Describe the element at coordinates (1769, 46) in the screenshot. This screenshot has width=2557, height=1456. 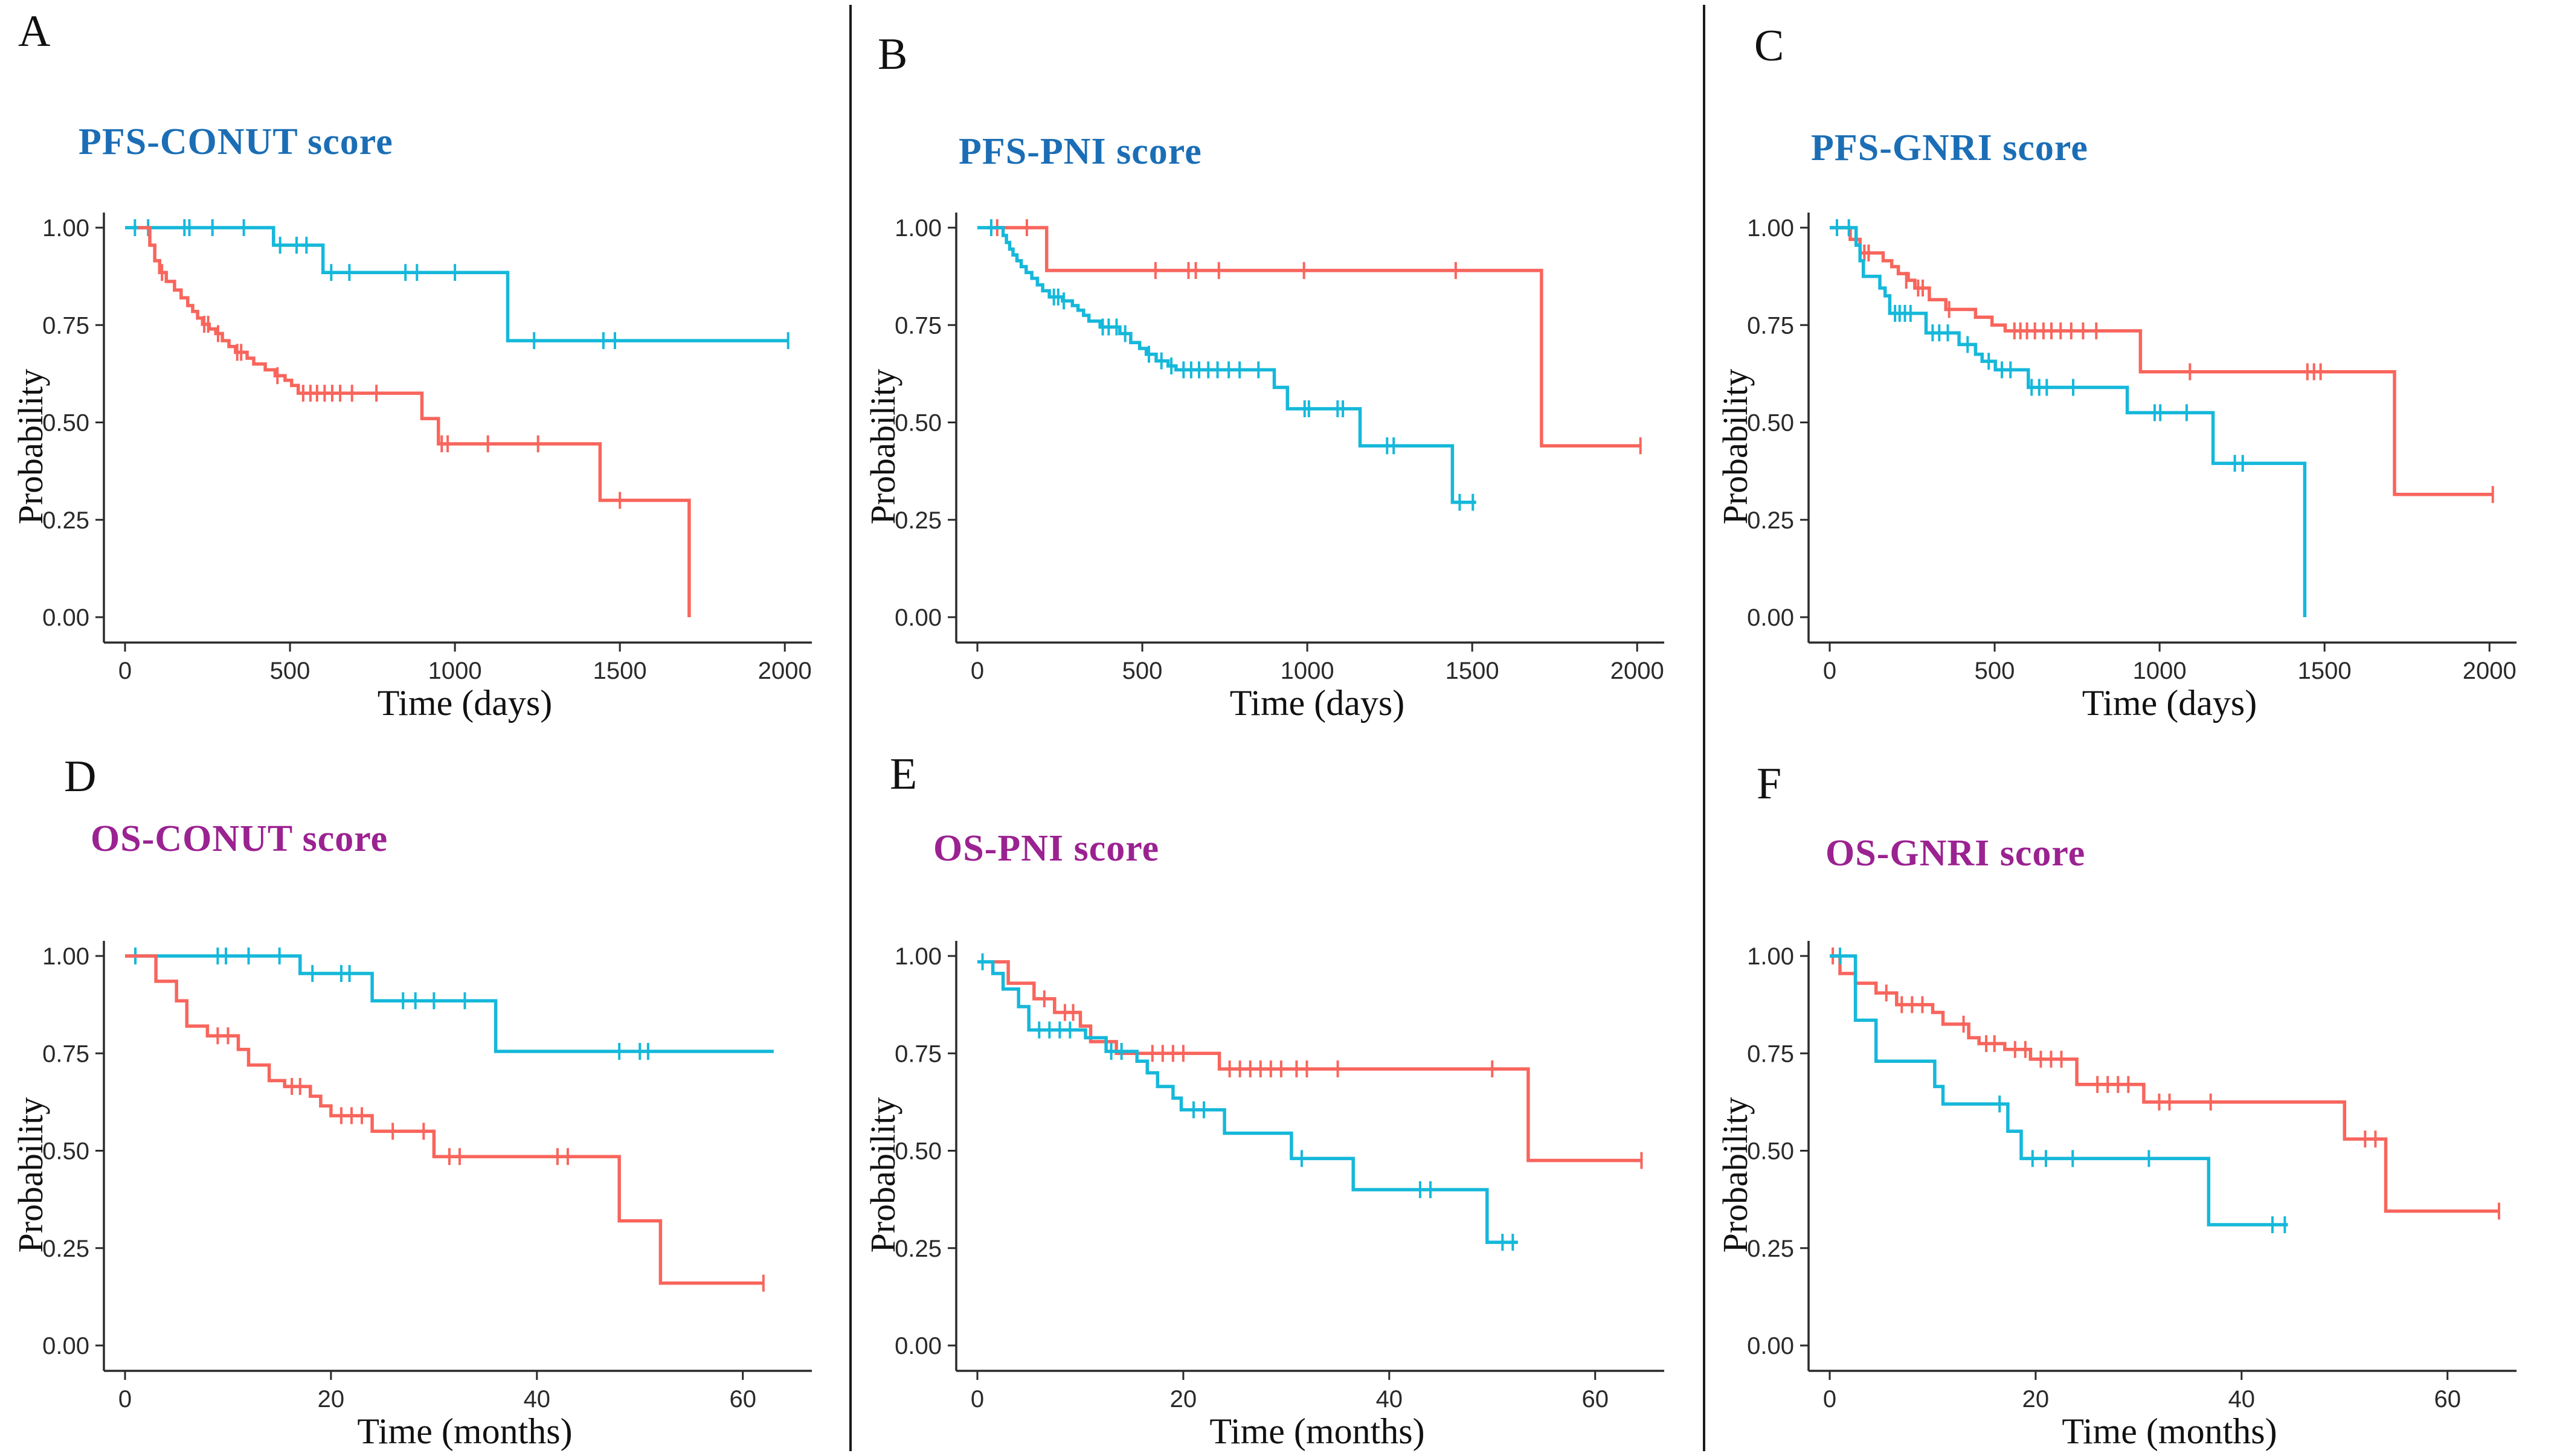
I see `panel-letter-c: C` at that location.